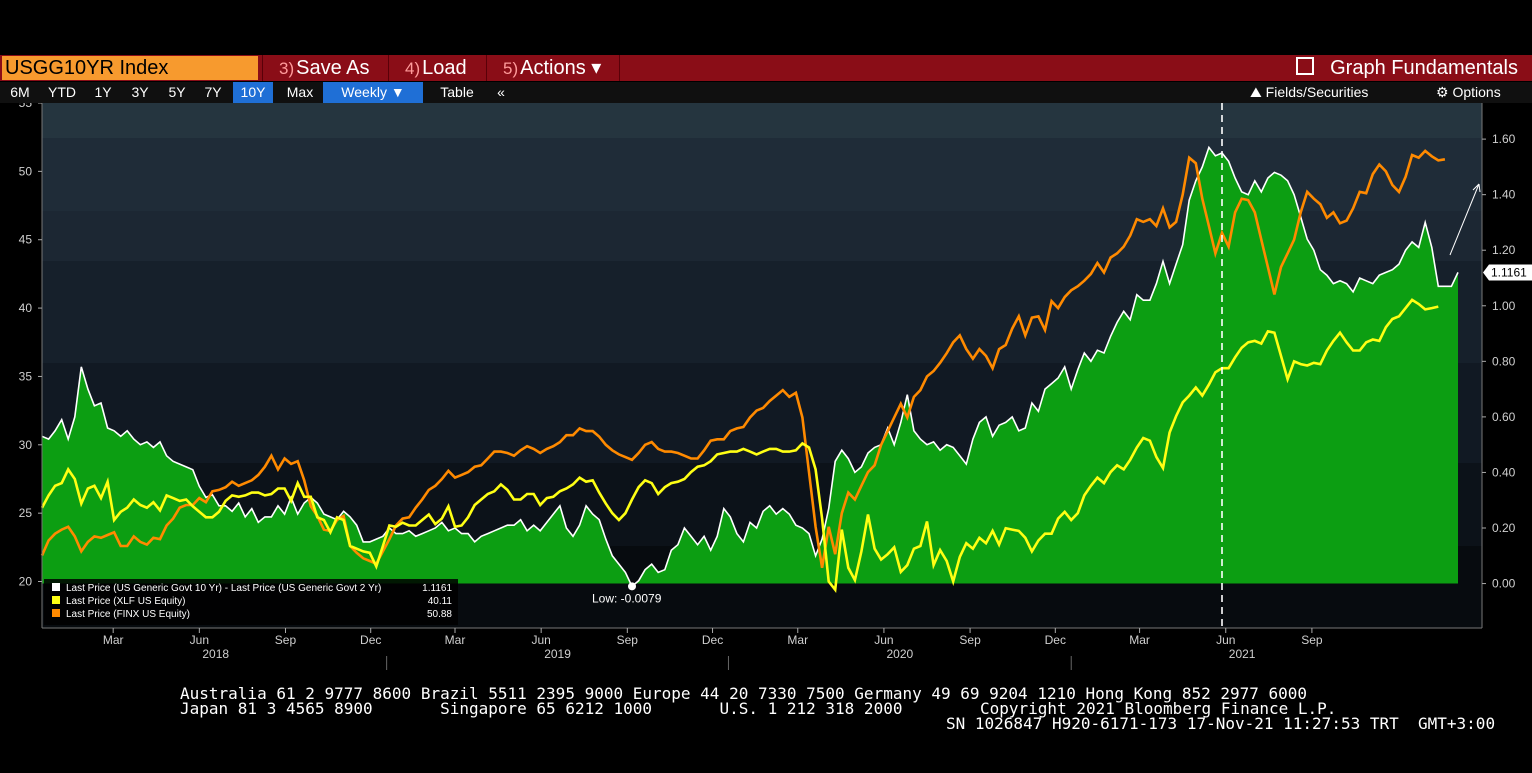 This screenshot has width=1532, height=773. Describe the element at coordinates (103, 92) in the screenshot. I see `range-1y: 1Y` at that location.